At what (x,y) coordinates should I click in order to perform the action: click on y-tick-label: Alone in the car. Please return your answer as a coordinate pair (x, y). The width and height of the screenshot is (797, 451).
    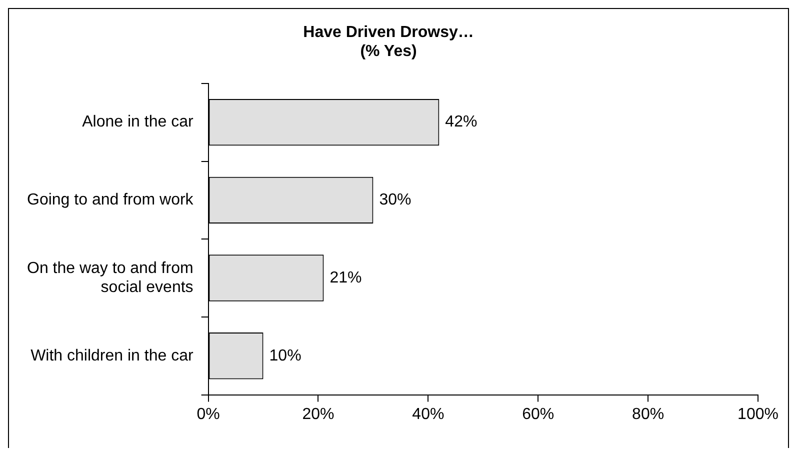
    Looking at the image, I should click on (138, 122).